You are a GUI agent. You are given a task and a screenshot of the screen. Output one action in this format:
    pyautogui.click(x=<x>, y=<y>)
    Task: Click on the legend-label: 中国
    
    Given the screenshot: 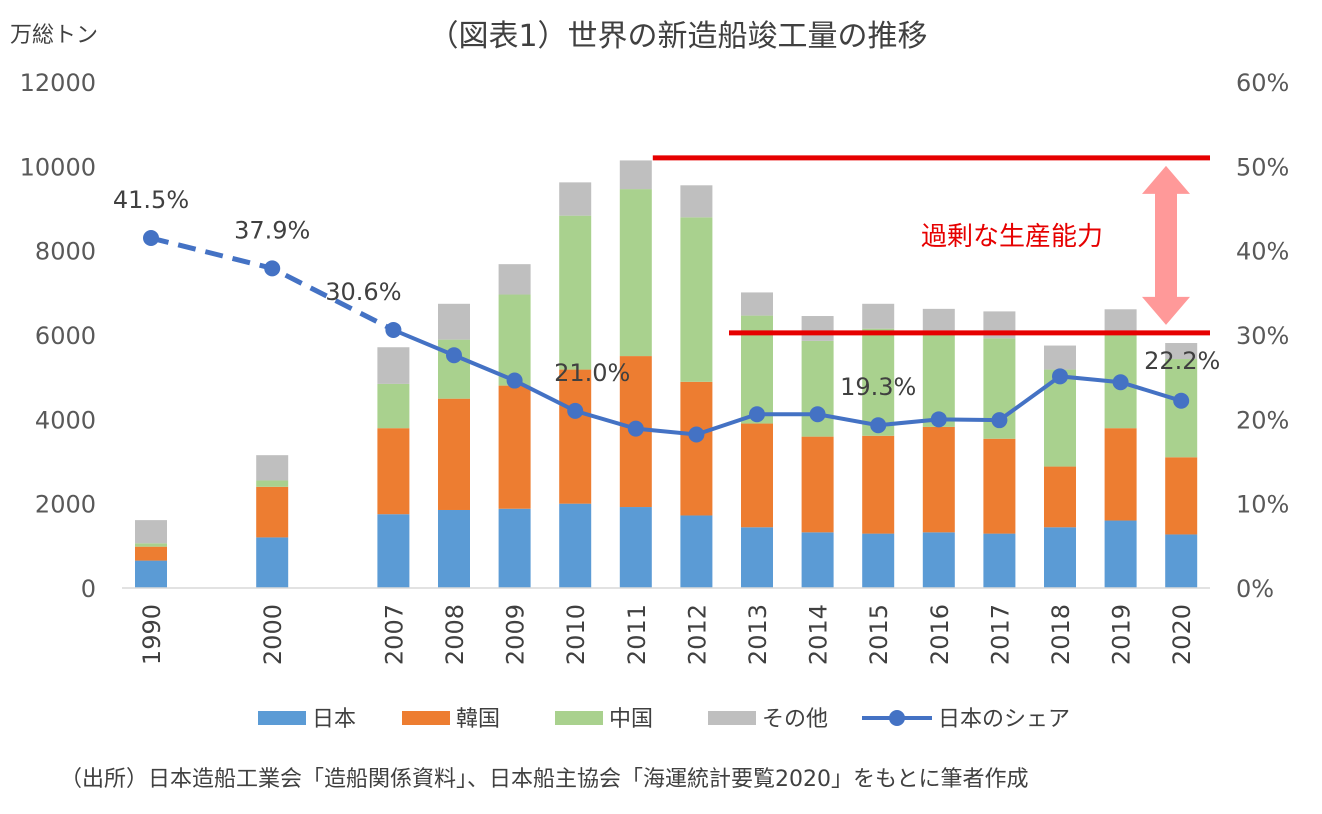 What is the action you would take?
    pyautogui.click(x=631, y=719)
    